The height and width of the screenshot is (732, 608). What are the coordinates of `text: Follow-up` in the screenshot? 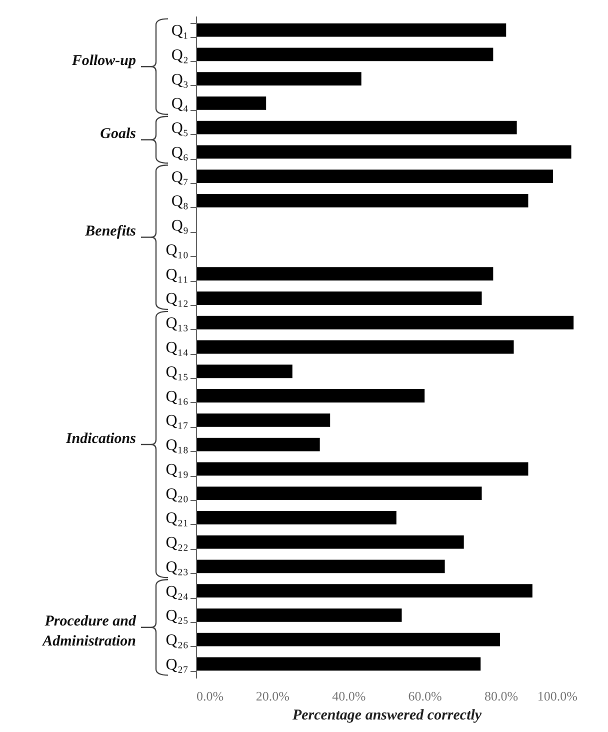 It's located at (103, 60).